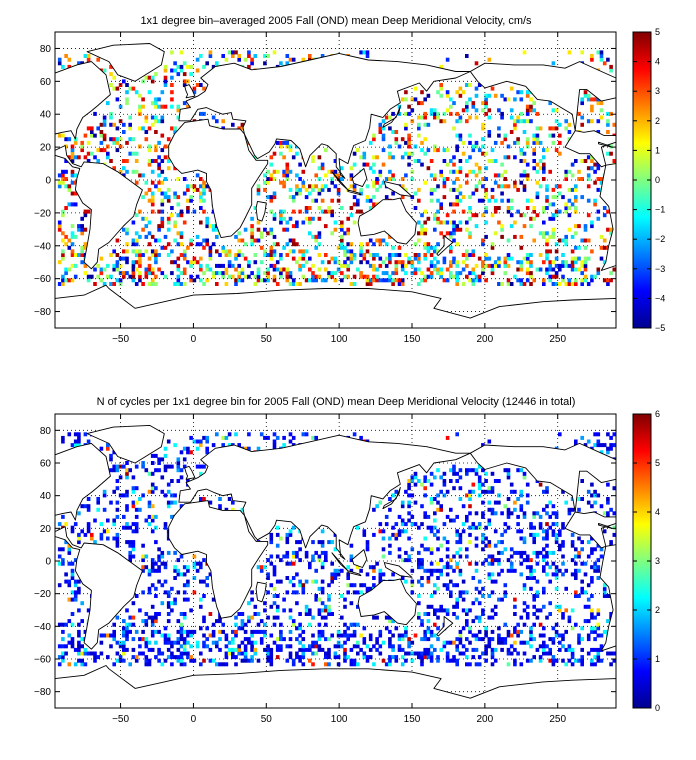 This screenshot has width=696, height=760. Describe the element at coordinates (42, 594) in the screenshot. I see `y-tick-label: −20` at that location.